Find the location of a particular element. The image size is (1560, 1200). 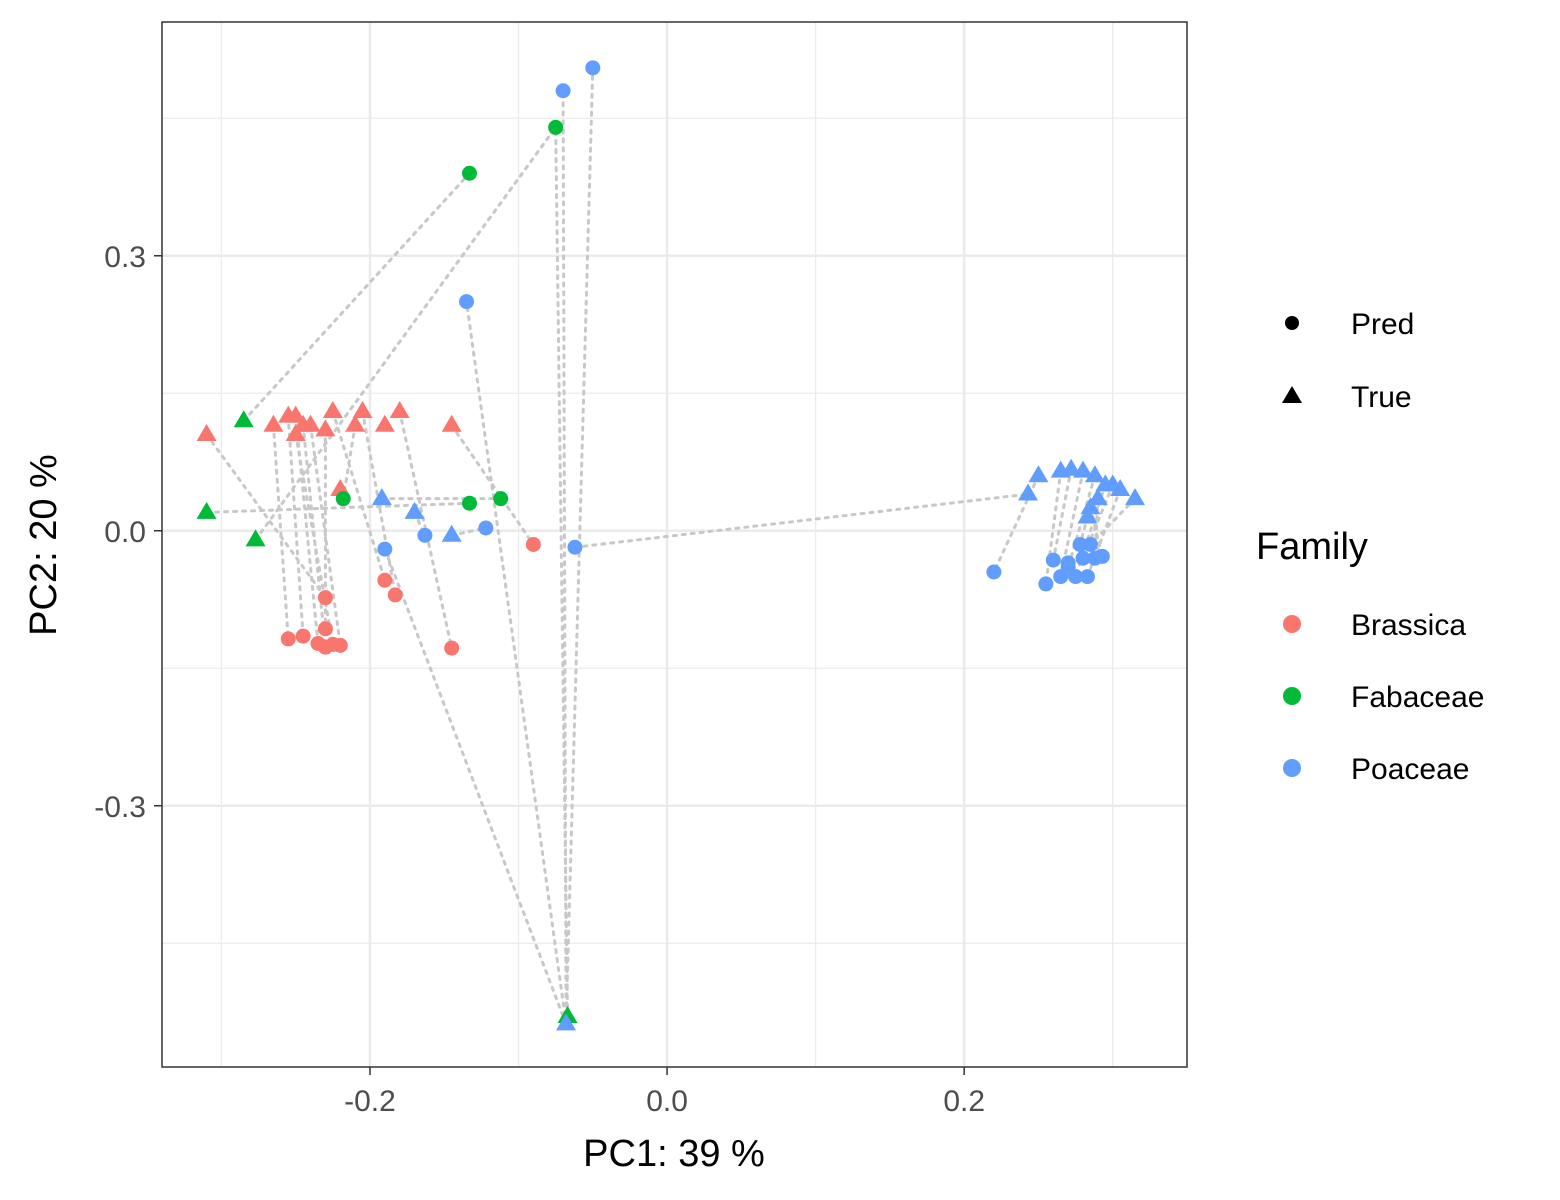

legend-family-title: Family is located at coordinates (1312, 547).